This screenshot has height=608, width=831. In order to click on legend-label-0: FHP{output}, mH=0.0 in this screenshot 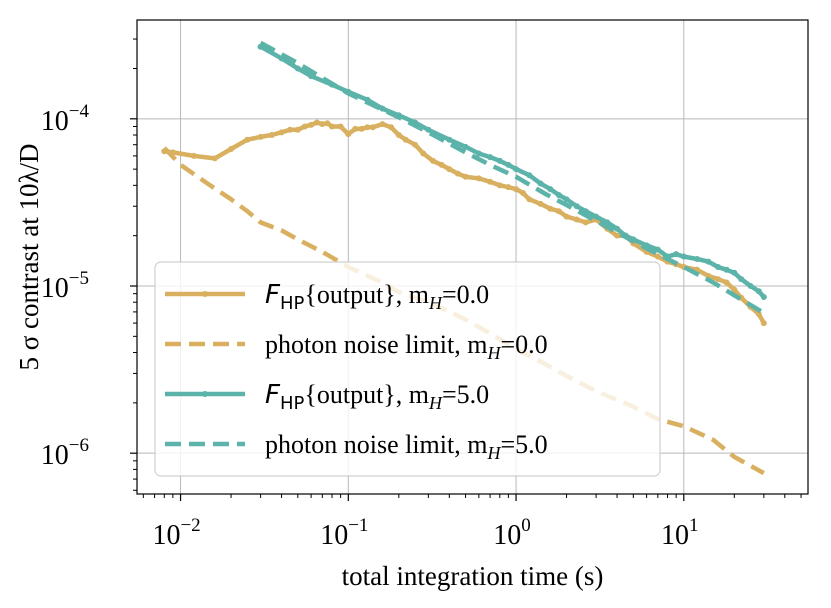, I will do `click(377, 297)`.